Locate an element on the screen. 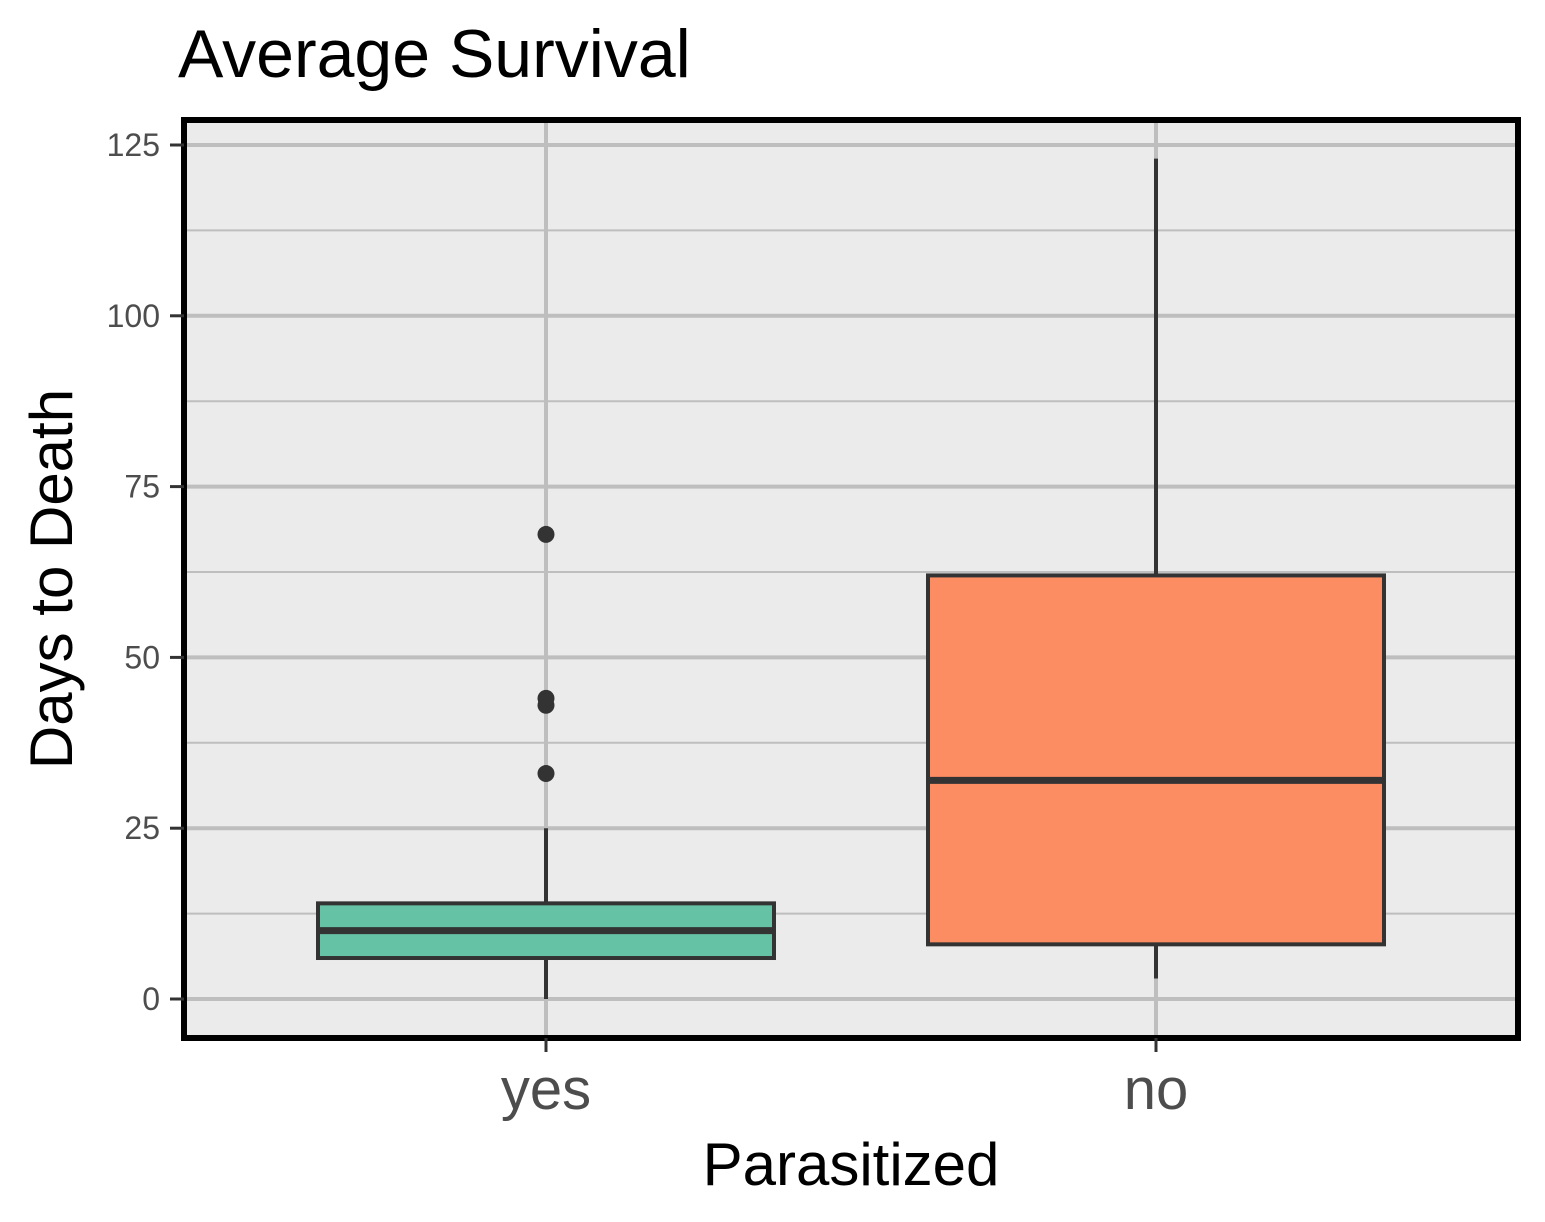 Image resolution: width=1545 pixels, height=1222 pixels. y-tick-label: 100 is located at coordinates (133, 316).